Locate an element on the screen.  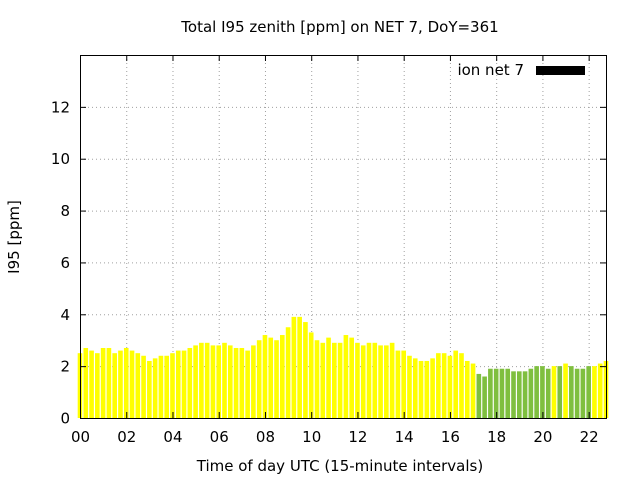
x-axis-label: Time of day UTC (15-minute intervals) is located at coordinates (339, 466).